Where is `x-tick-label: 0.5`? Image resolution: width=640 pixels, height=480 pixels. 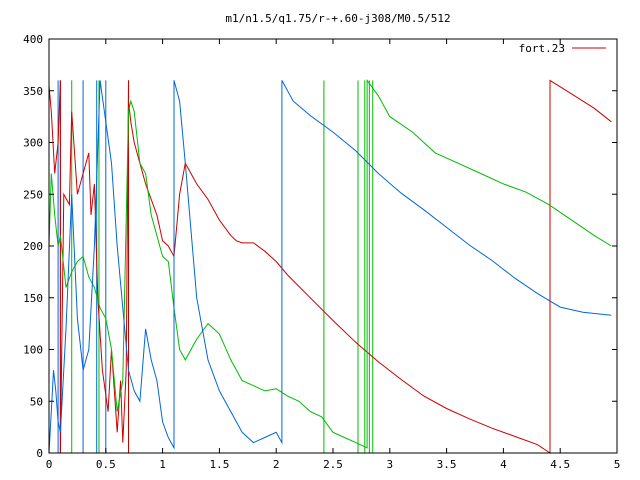 x-tick-label: 0.5 is located at coordinates (106, 464).